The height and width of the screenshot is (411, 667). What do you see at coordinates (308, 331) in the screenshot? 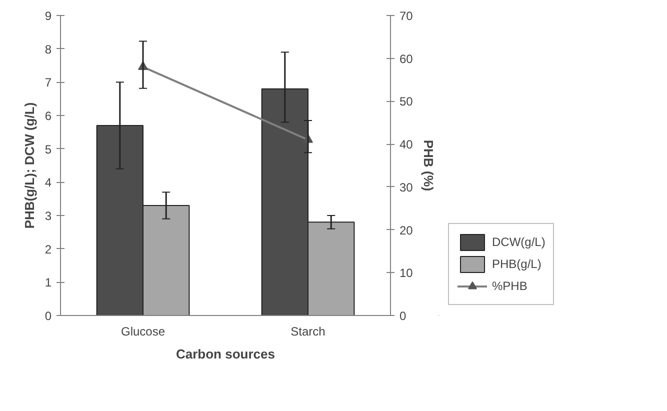
I see `x-tick-label: Starch` at bounding box center [308, 331].